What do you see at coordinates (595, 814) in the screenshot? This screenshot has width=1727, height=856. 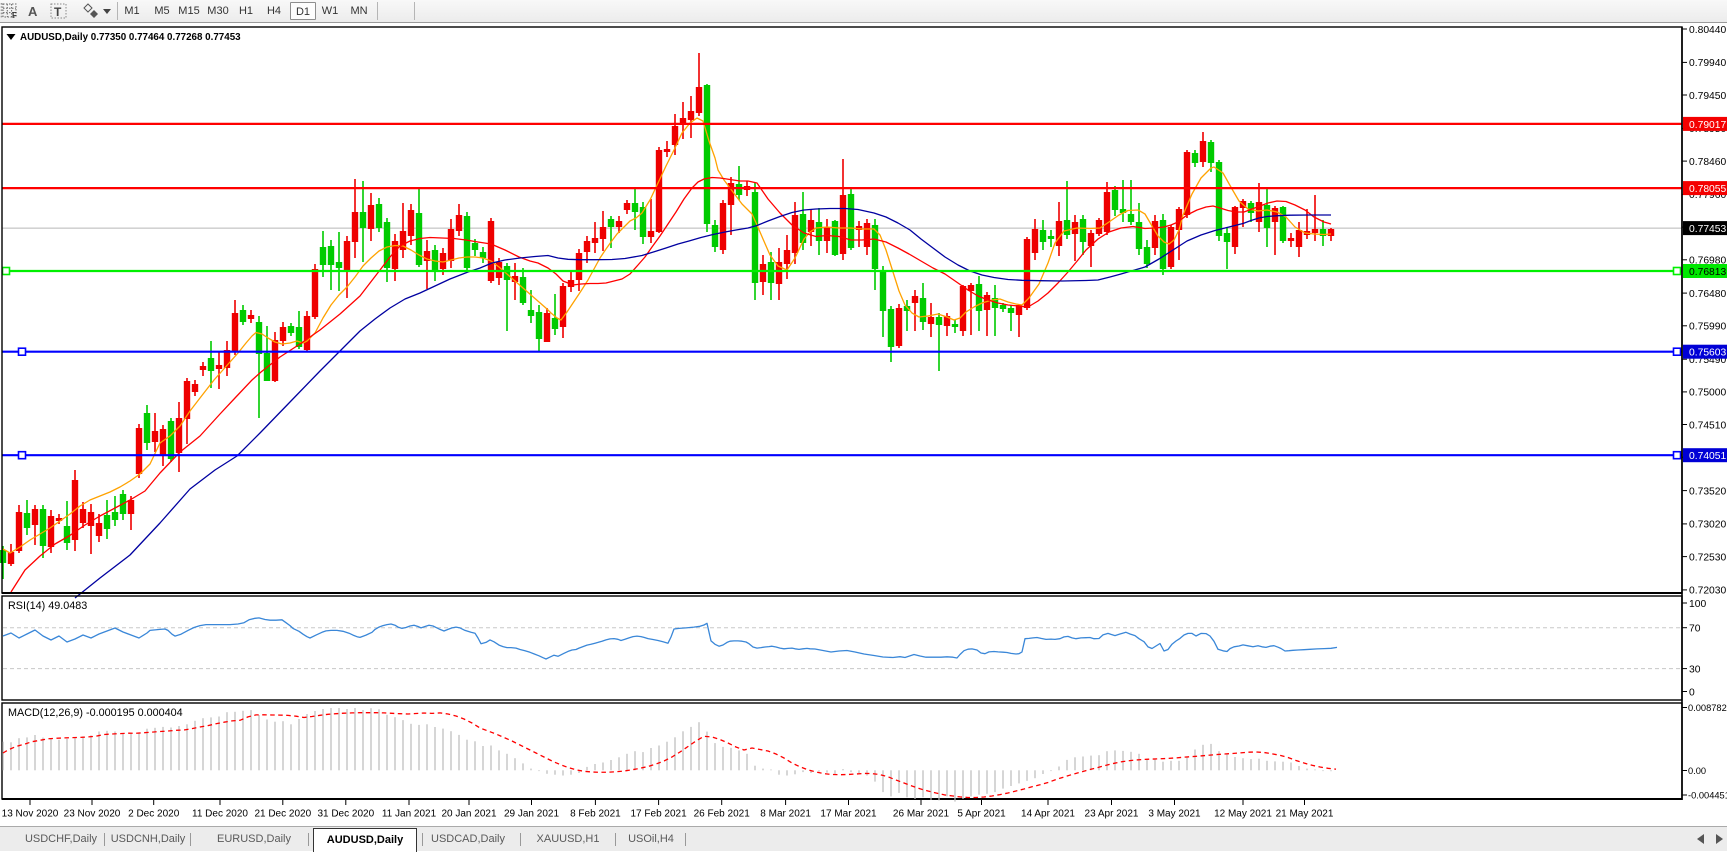 I see `svg-text: 8 Feb 2021` at bounding box center [595, 814].